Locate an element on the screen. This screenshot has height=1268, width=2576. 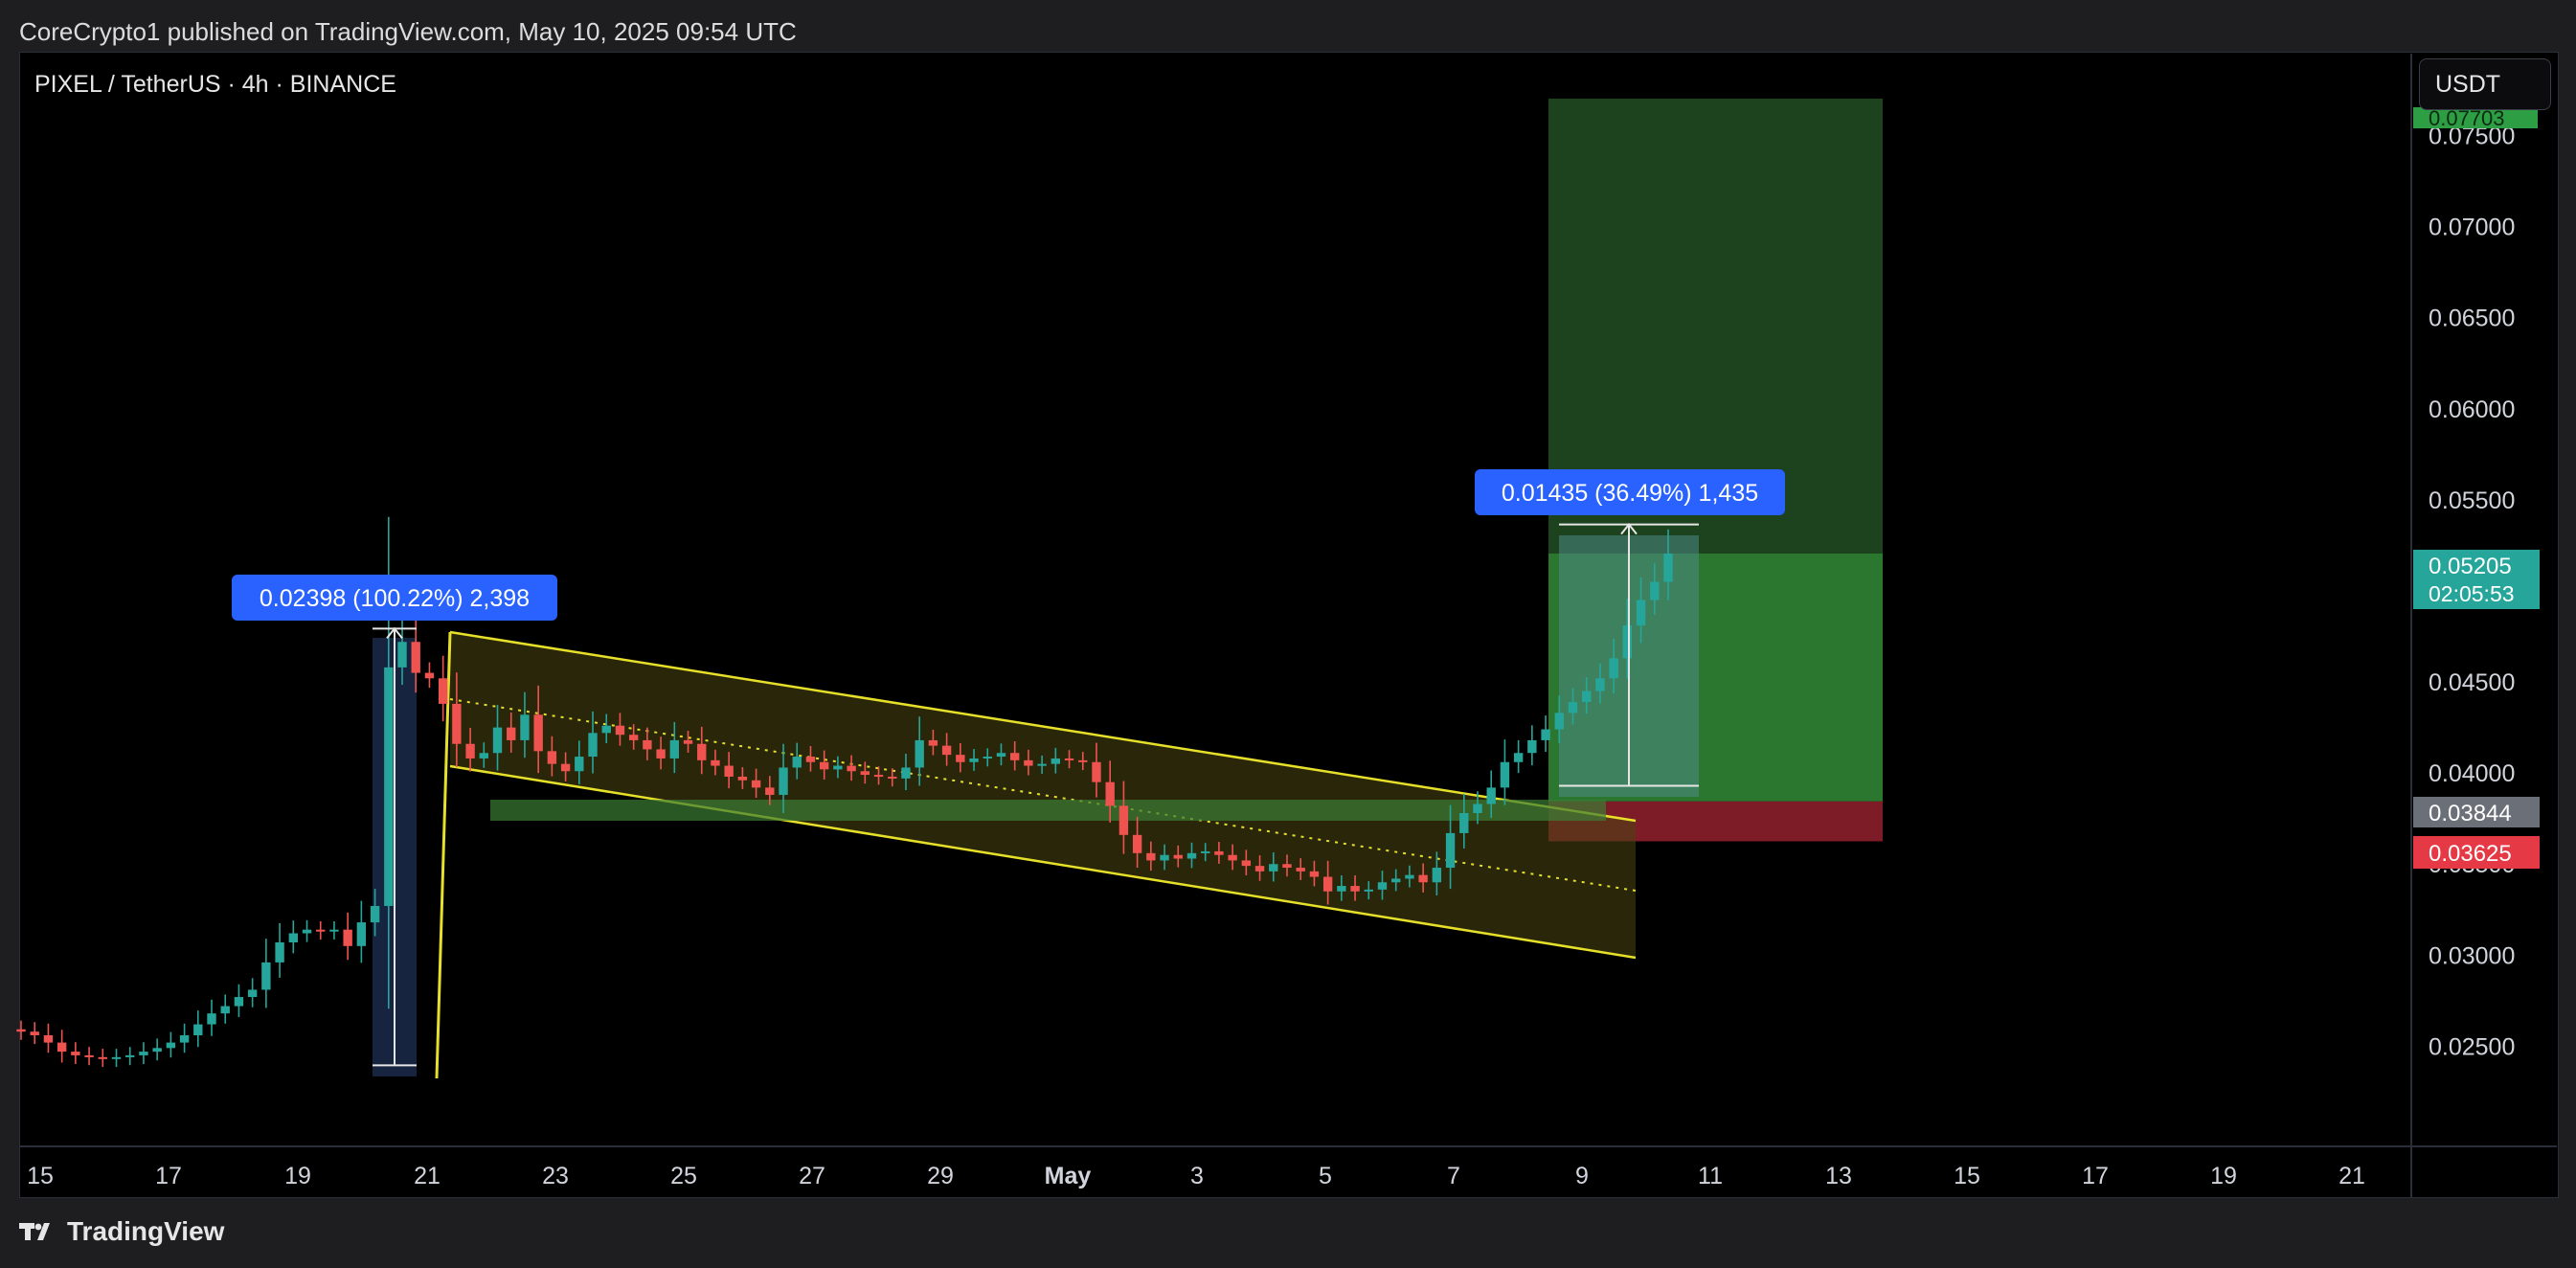
currency-button: USDT is located at coordinates (2485, 84).